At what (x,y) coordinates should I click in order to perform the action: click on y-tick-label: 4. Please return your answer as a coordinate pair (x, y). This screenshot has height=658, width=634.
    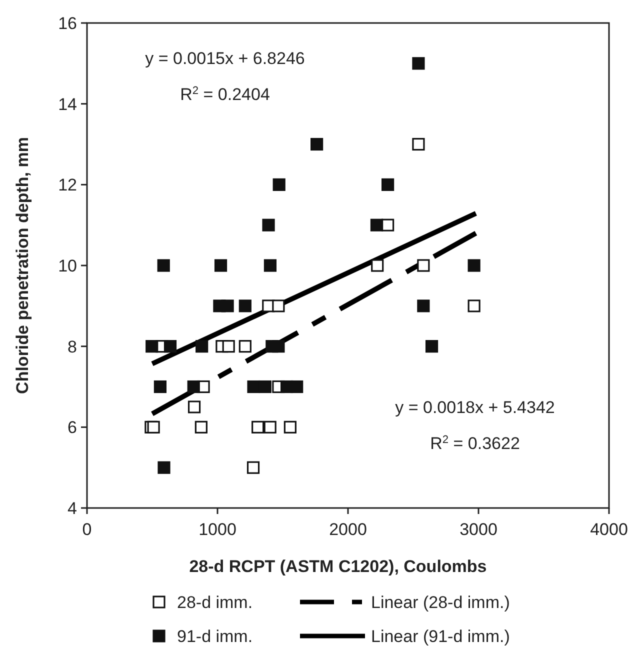
    Looking at the image, I should click on (72, 508).